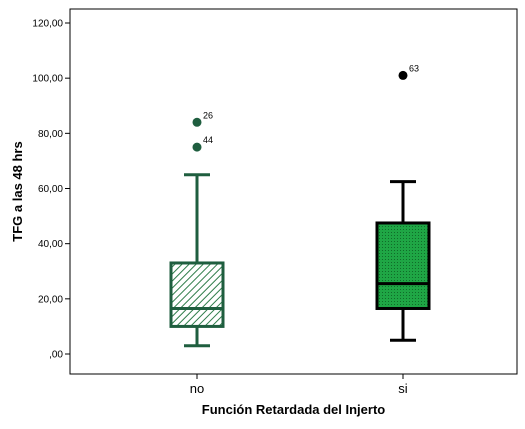 Image resolution: width=525 pixels, height=429 pixels. I want to click on outlier-label: 26, so click(208, 115).